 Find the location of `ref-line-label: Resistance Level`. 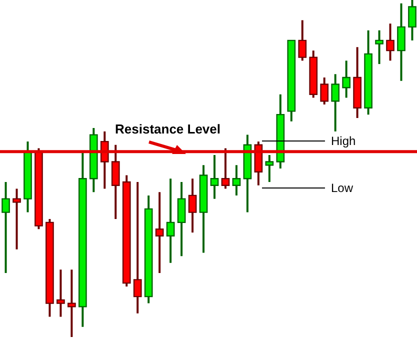

ref-line-label: Resistance Level is located at coordinates (168, 129).